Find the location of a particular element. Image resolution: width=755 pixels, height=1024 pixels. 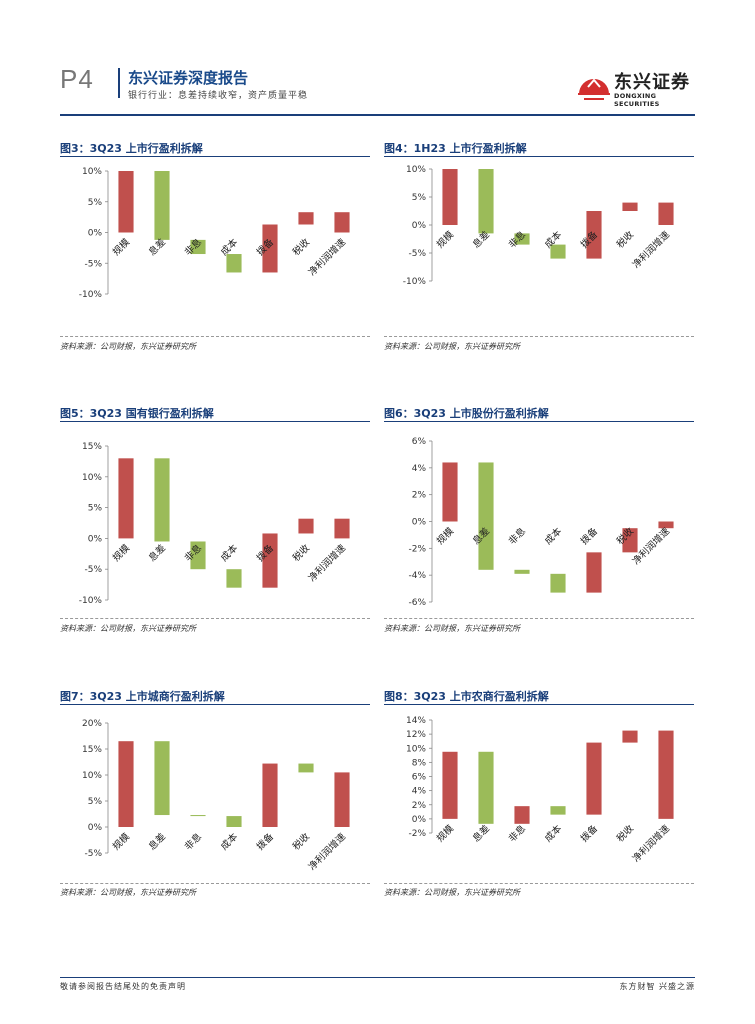

figure-title: 图5：3Q23 国有银行盈利拆解 is located at coordinates (137, 413).